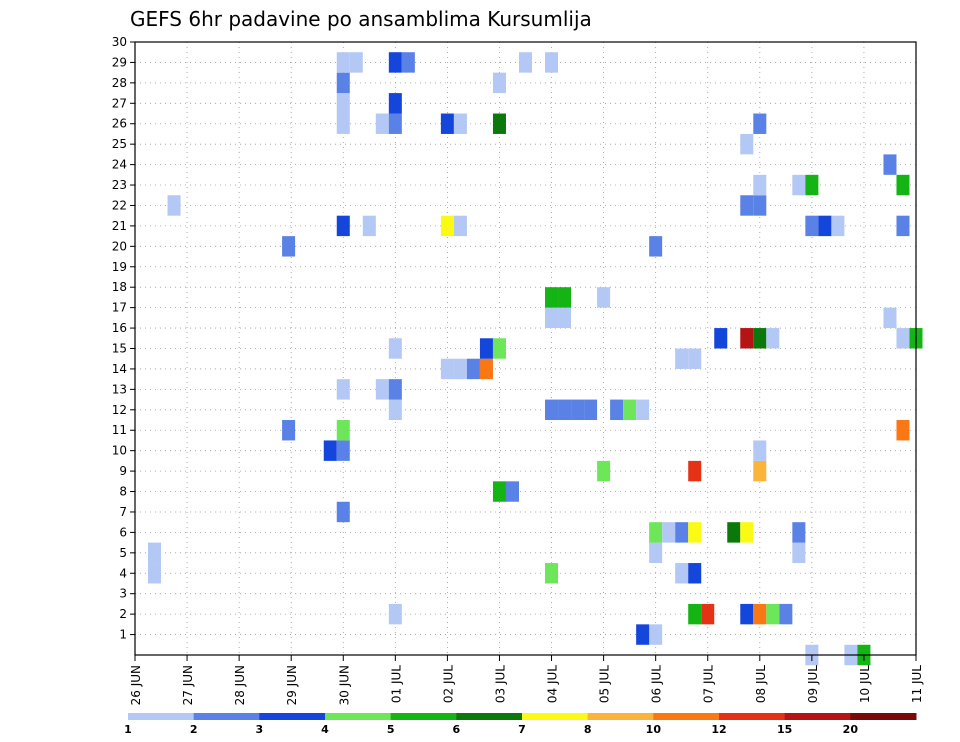 The image size is (960, 742). What do you see at coordinates (119, 389) in the screenshot?
I see `y-tick-label: 13` at bounding box center [119, 389].